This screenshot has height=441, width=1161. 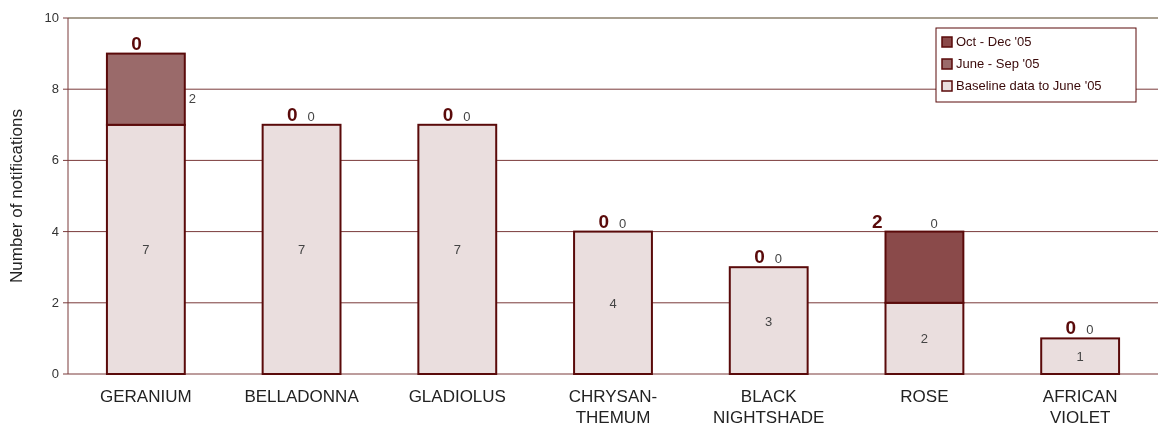 What do you see at coordinates (16, 196) in the screenshot?
I see `y-axis-title: Number of notifications` at bounding box center [16, 196].